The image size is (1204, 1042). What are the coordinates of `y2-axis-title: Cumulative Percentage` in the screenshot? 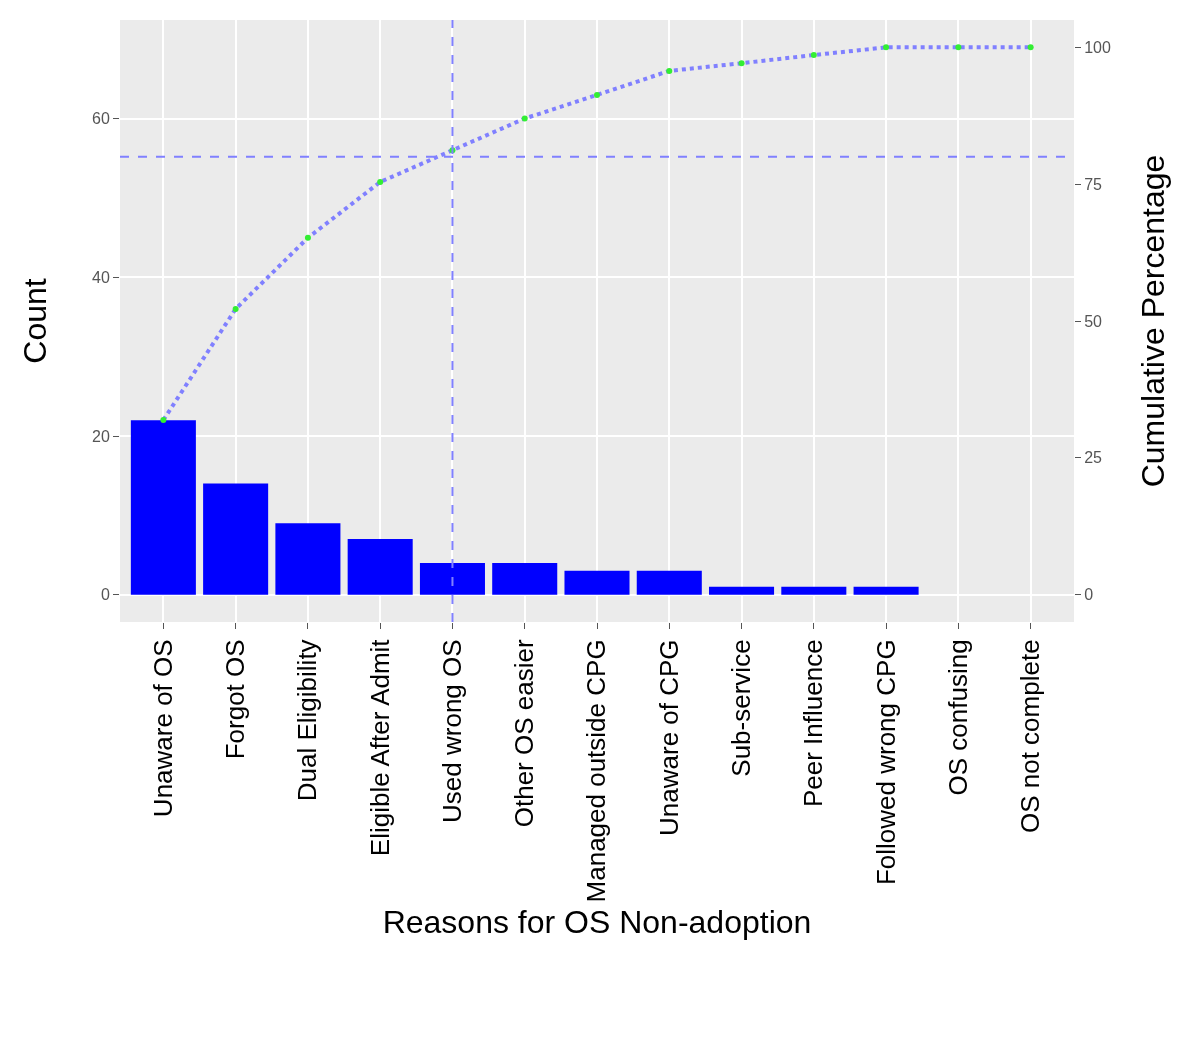 It's located at (1153, 321).